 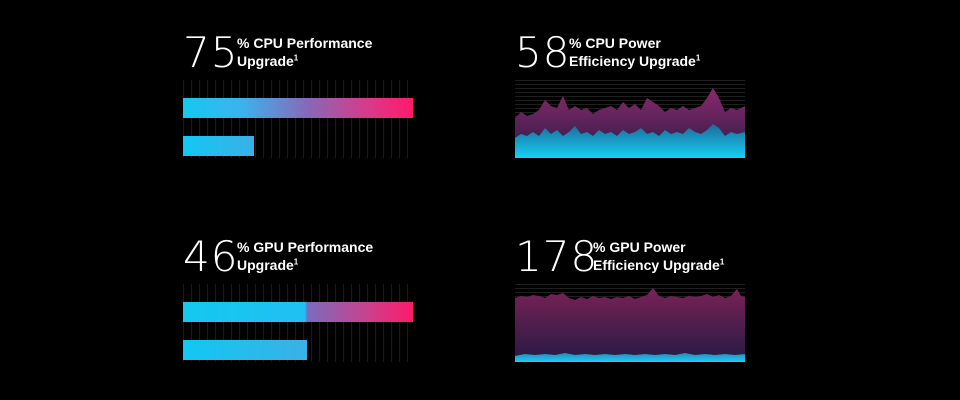 What do you see at coordinates (639, 247) in the screenshot?
I see `gpu-power-efficiency-label-line1: % GPU Power` at bounding box center [639, 247].